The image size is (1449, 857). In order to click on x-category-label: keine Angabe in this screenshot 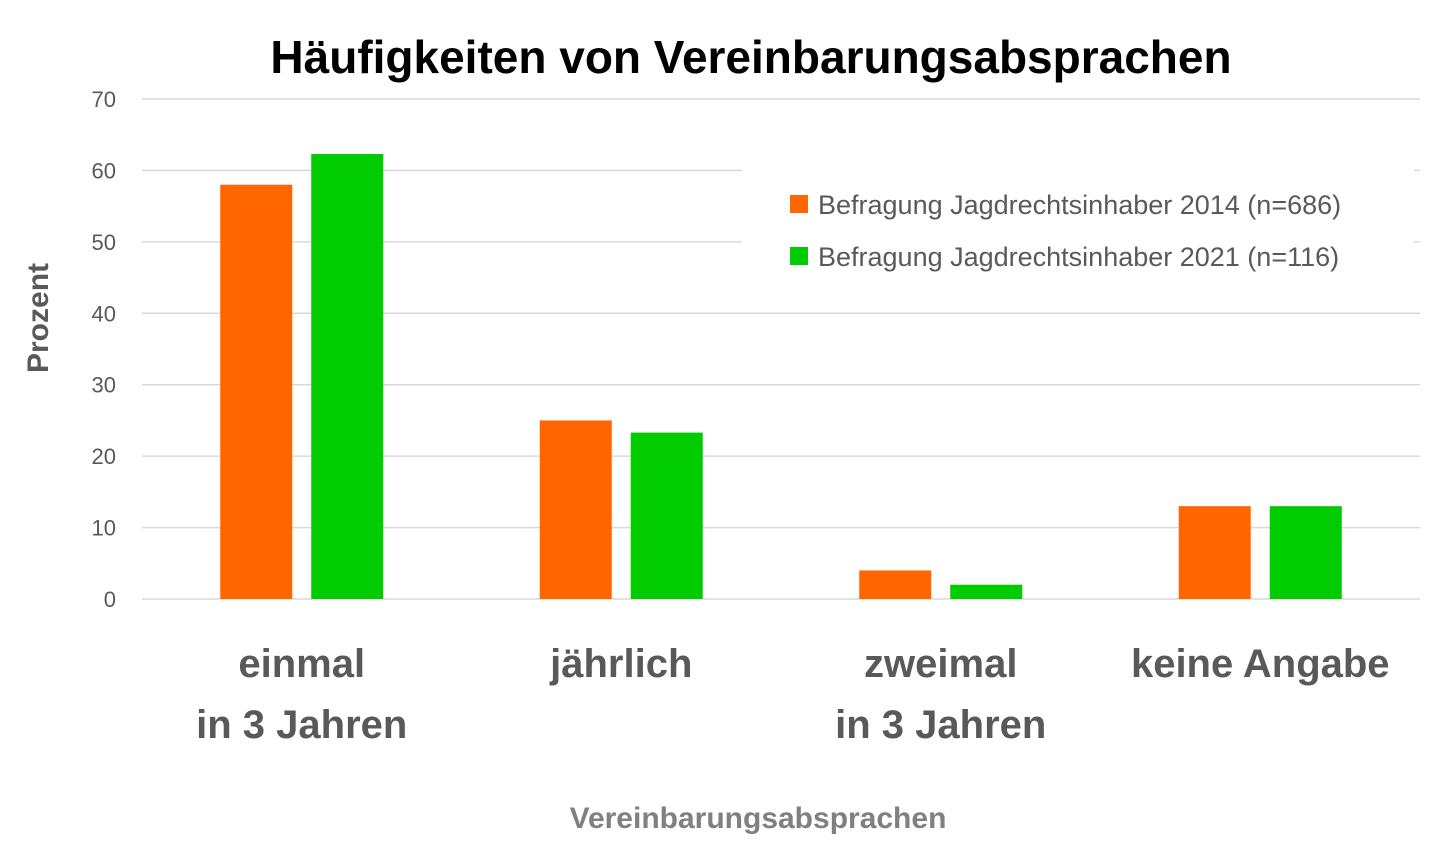, I will do `click(1260, 664)`.